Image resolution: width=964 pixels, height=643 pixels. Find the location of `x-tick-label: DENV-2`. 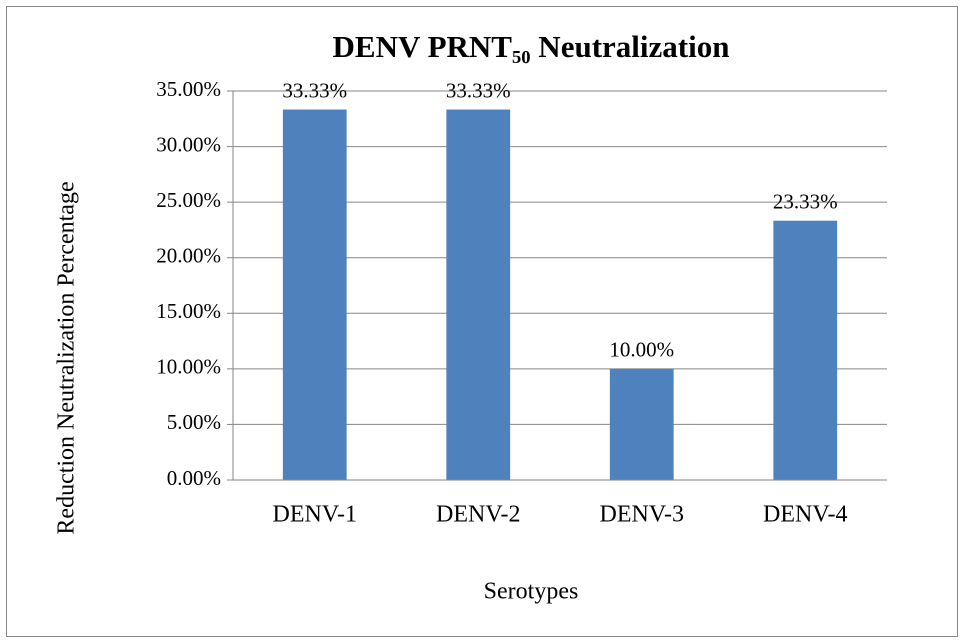

x-tick-label: DENV-2 is located at coordinates (478, 515).